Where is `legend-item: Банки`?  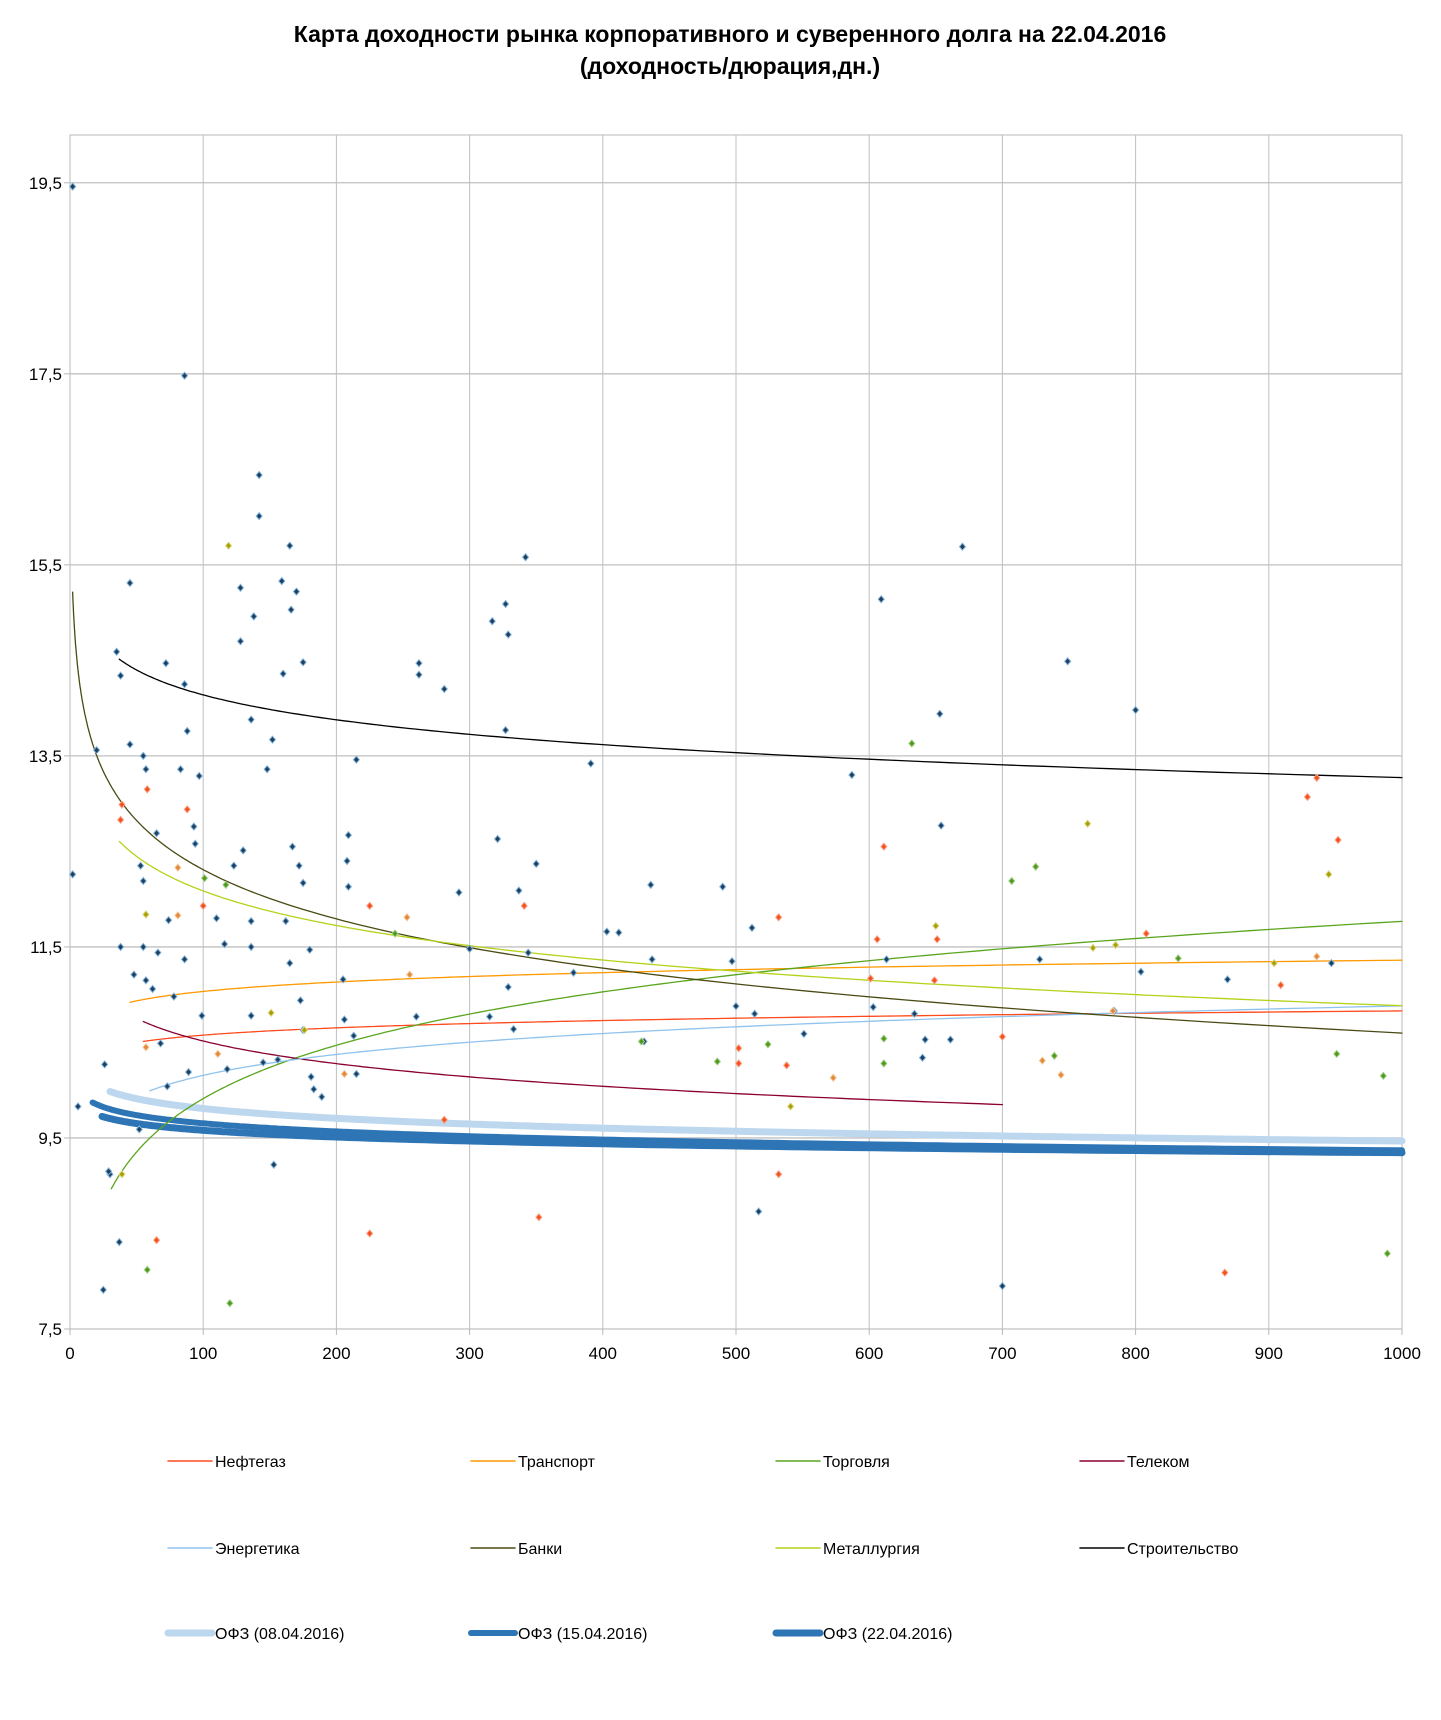 legend-item: Банки is located at coordinates (516, 1549).